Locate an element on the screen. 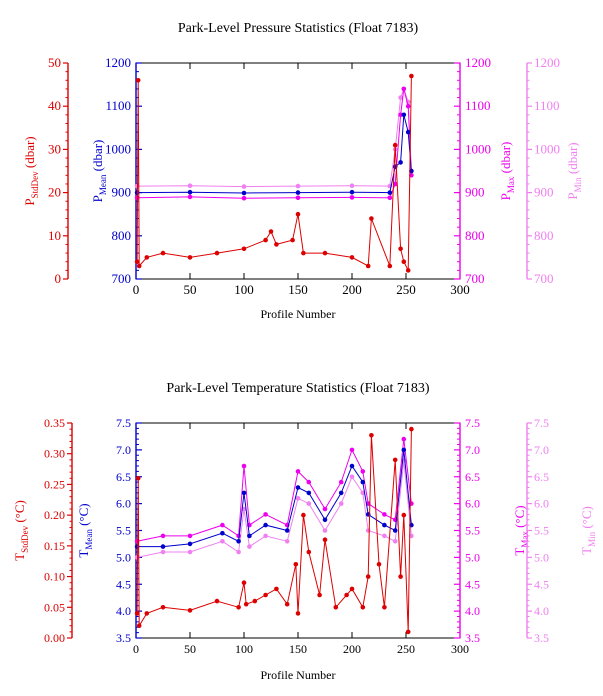 This screenshot has width=603, height=696. series-line is located at coordinates (274, 137).